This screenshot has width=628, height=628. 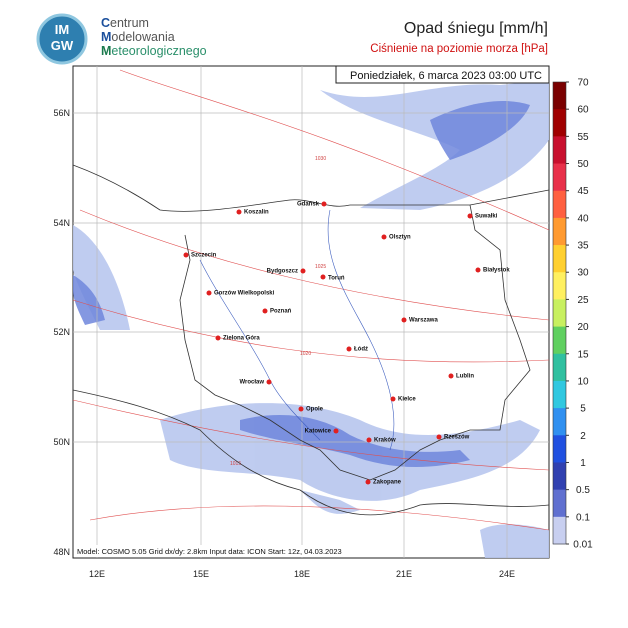 I want to click on city-label: Opole, so click(x=315, y=410).